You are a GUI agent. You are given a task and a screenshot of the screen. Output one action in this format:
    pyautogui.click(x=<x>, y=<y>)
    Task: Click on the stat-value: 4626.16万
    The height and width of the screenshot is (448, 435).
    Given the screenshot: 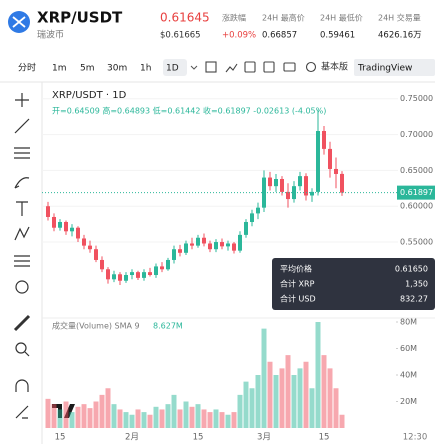 What is the action you would take?
    pyautogui.click(x=400, y=36)
    